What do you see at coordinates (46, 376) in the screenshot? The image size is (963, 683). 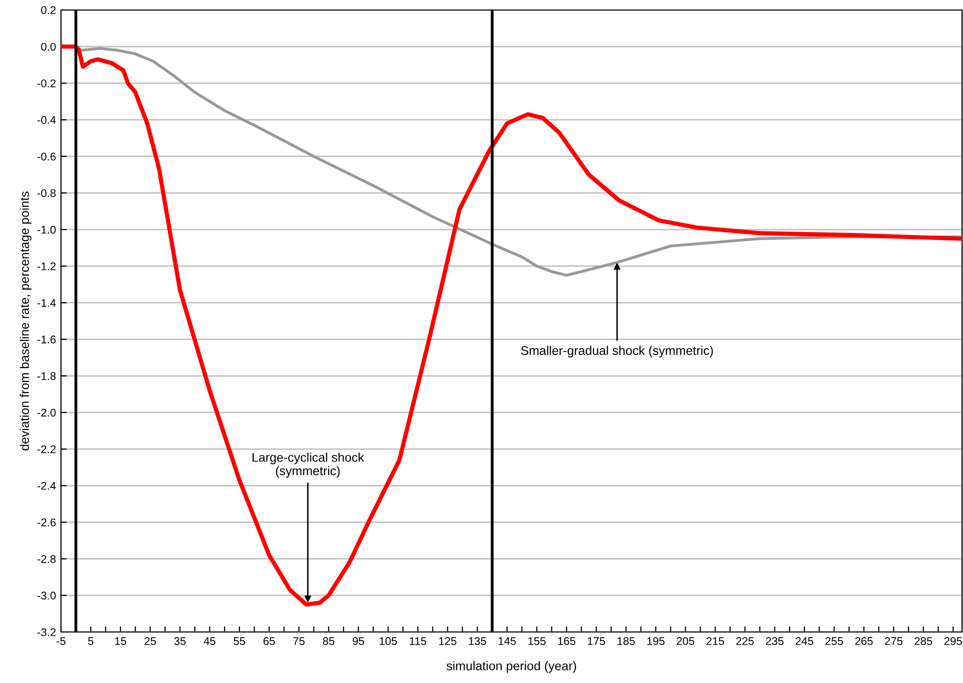 I see `y-tick-label: -1.8` at bounding box center [46, 376].